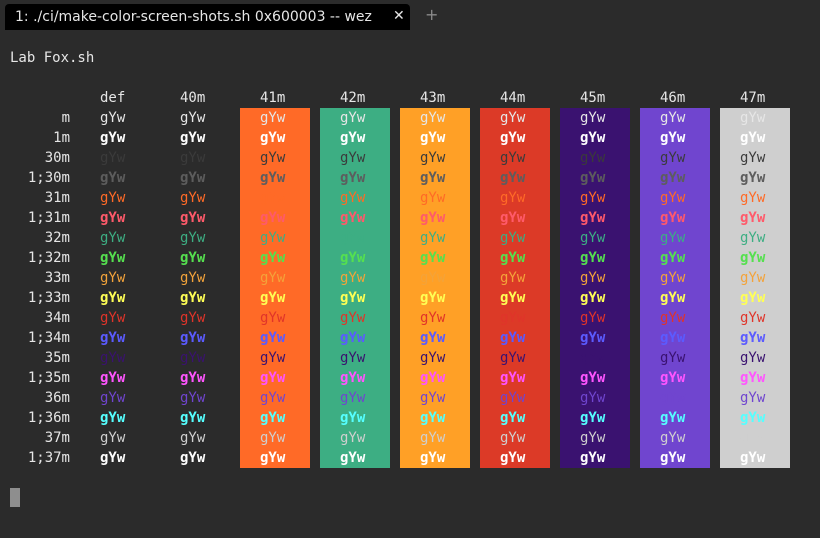  I want to click on bg-swatch-46m, so click(675, 288).